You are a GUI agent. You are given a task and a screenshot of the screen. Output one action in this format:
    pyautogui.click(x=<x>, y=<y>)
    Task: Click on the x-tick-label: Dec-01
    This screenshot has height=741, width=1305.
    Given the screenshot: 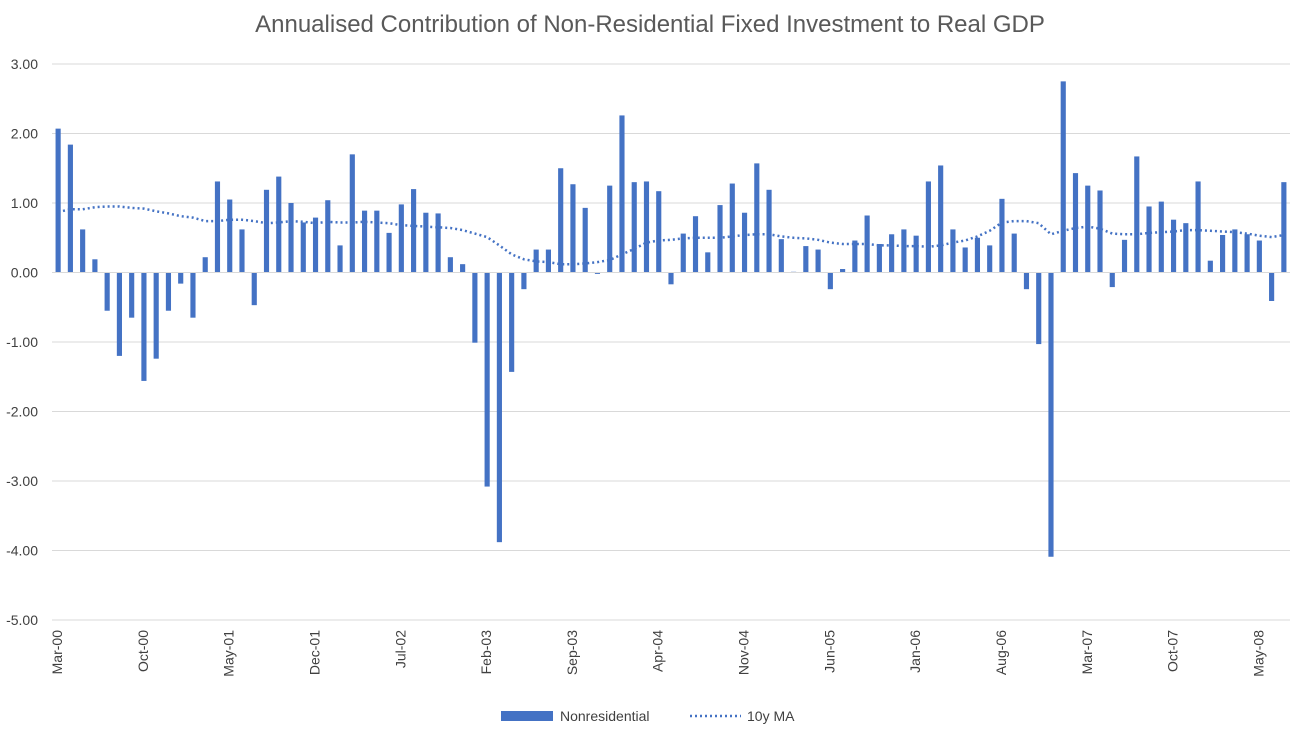 What is the action you would take?
    pyautogui.click(x=315, y=652)
    